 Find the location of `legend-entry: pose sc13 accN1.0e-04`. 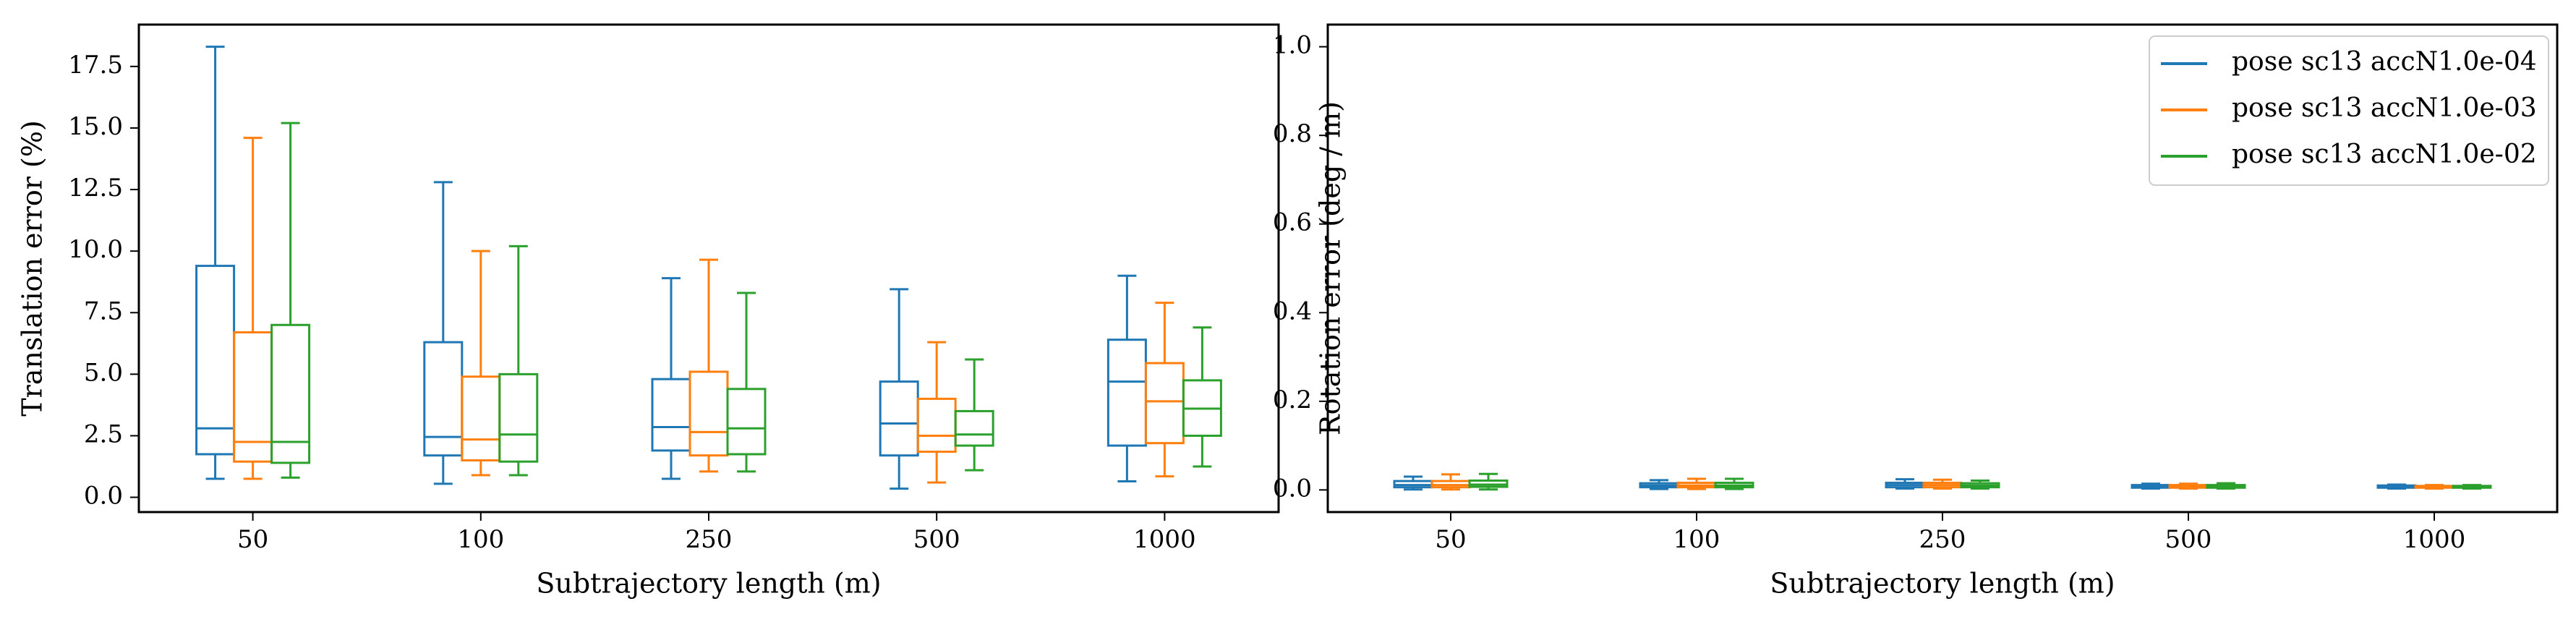

legend-entry: pose sc13 accN1.0e-04 is located at coordinates (2349, 62).